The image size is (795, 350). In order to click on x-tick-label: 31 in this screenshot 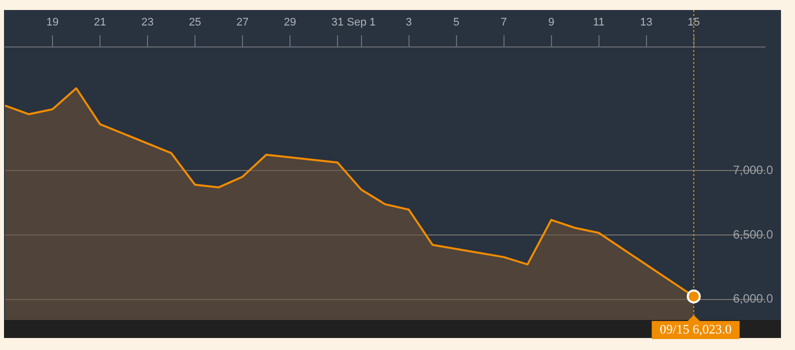, I will do `click(337, 22)`.